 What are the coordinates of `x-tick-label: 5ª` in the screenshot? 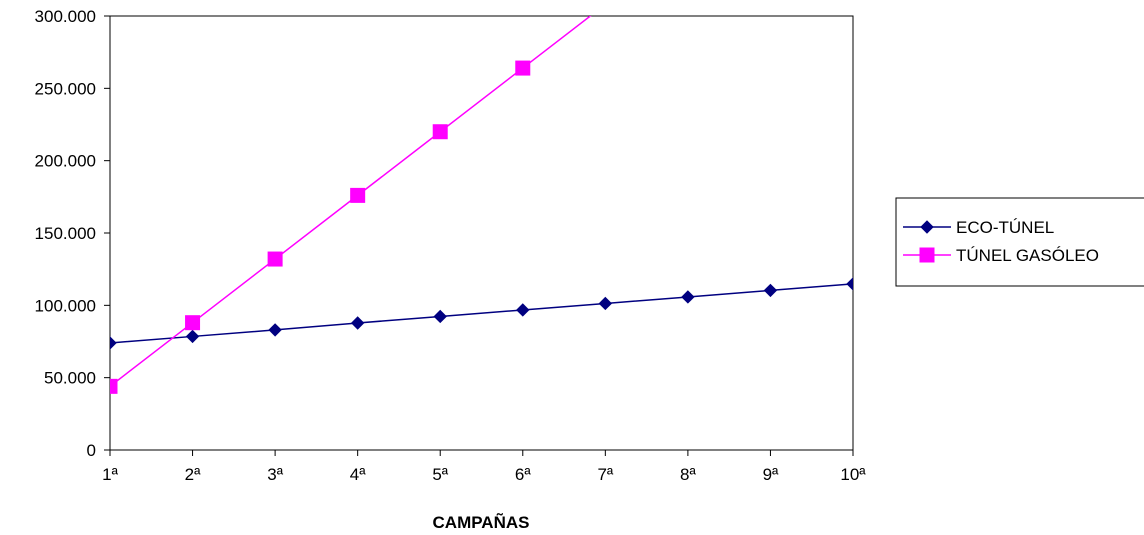 It's located at (440, 474).